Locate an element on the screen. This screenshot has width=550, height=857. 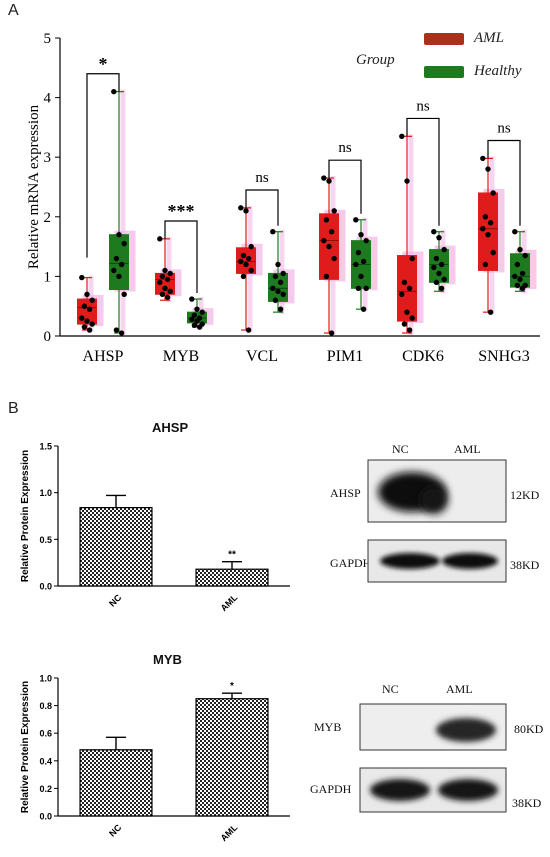
myb-x-tick-label: NC is located at coordinates (115, 830).